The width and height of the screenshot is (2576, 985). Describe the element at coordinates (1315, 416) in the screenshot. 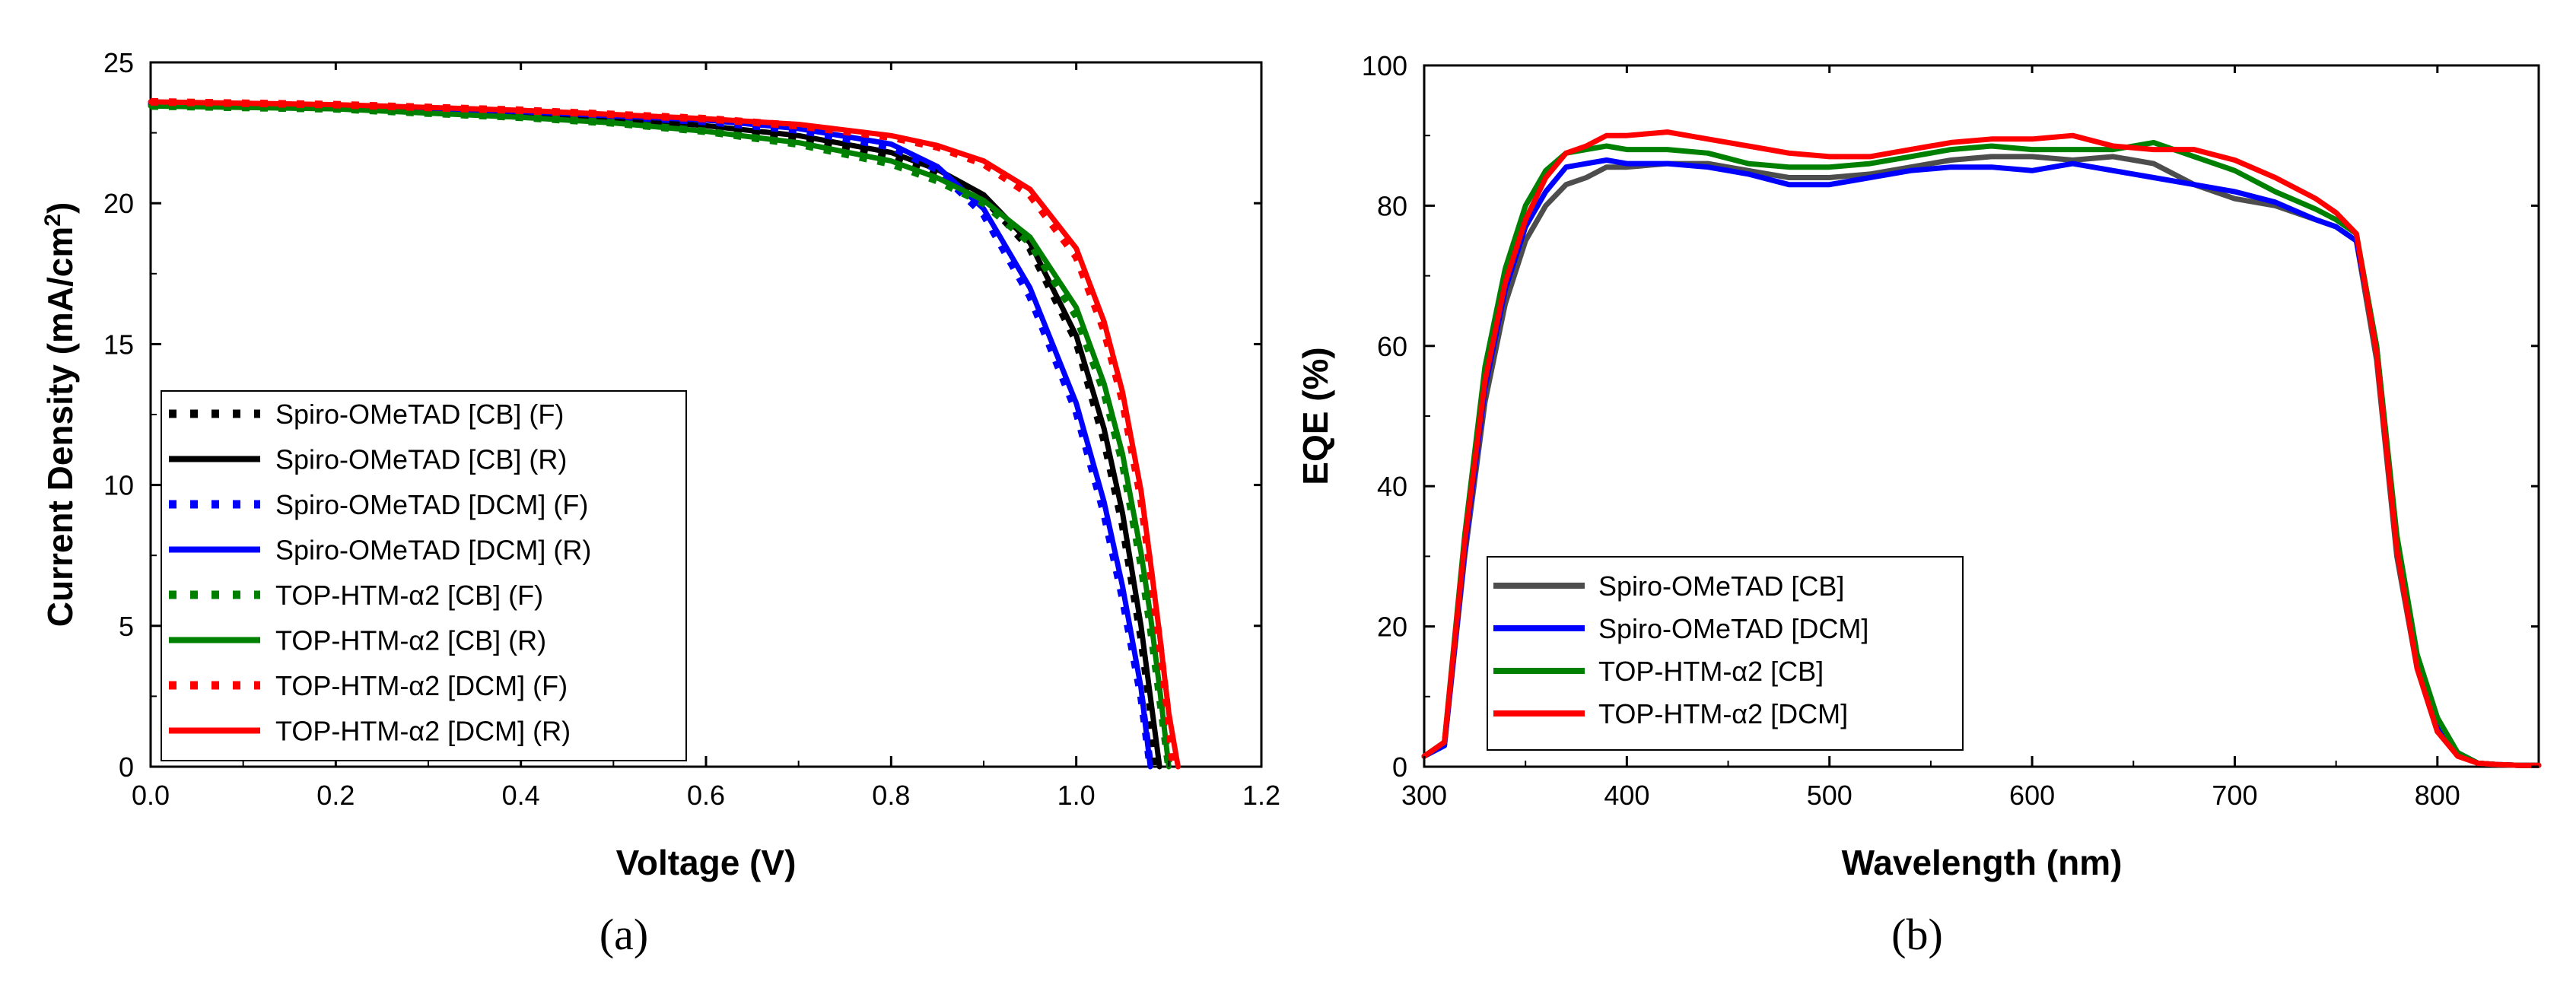

I see `y-axis-title-b: EQE (%)` at that location.